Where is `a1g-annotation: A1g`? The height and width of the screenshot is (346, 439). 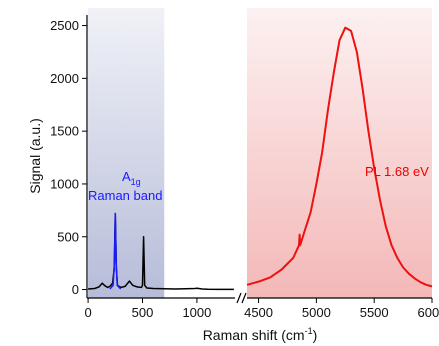 a1g-annotation: A1g is located at coordinates (131, 178).